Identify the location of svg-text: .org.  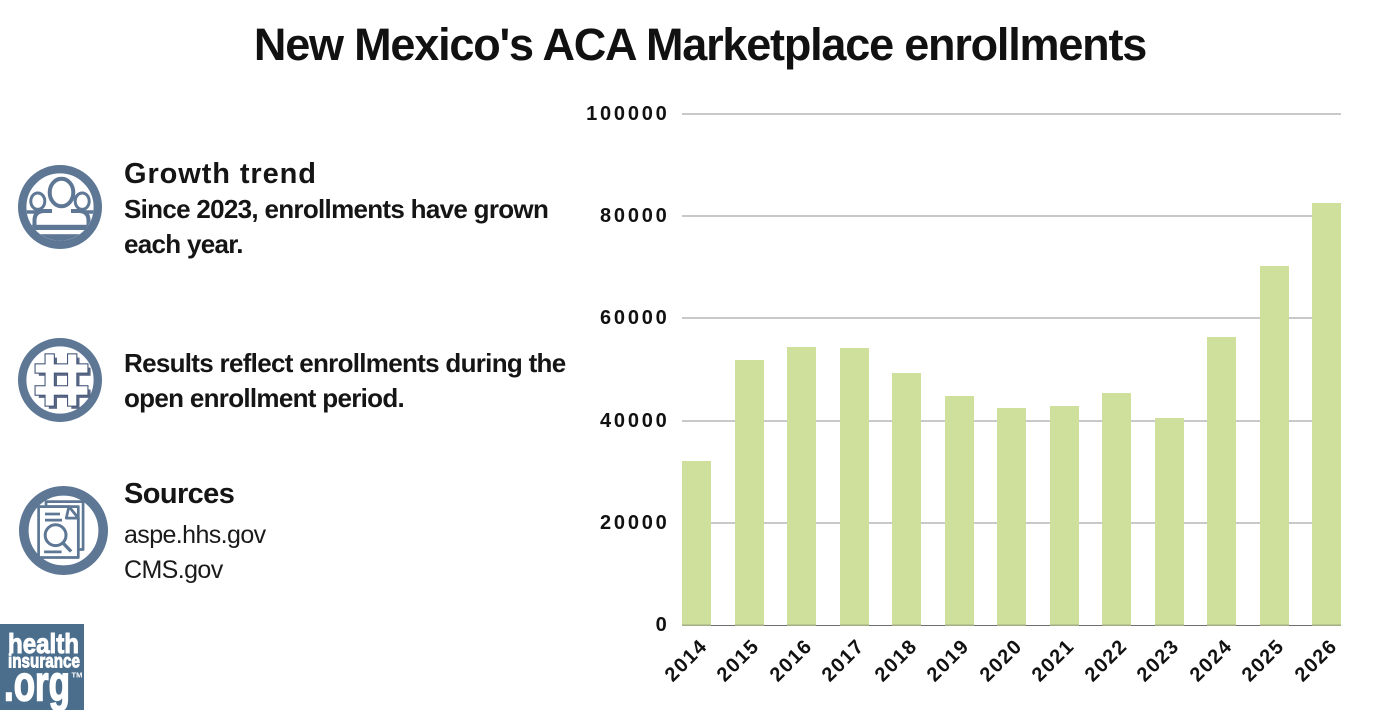
(37, 683).